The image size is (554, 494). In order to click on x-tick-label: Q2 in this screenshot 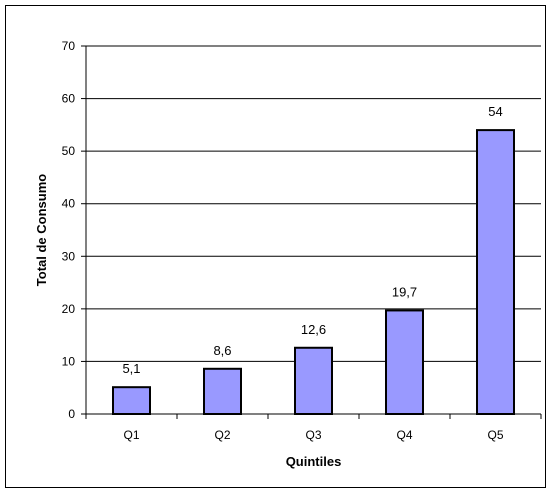, I will do `click(222, 435)`.